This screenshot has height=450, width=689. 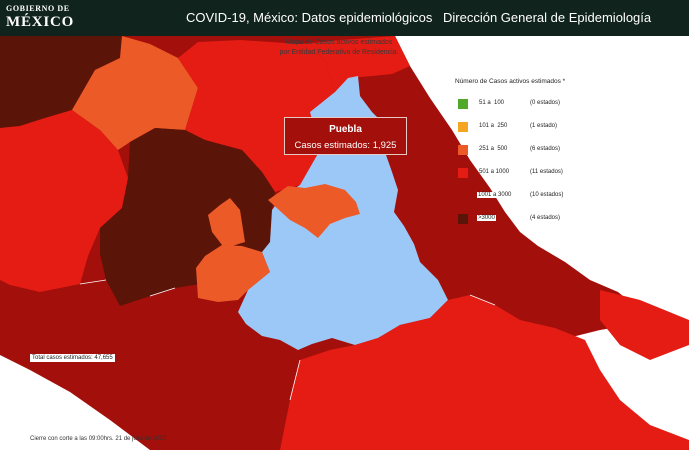 I want to click on legend-count: (6 estados), so click(x=545, y=149).